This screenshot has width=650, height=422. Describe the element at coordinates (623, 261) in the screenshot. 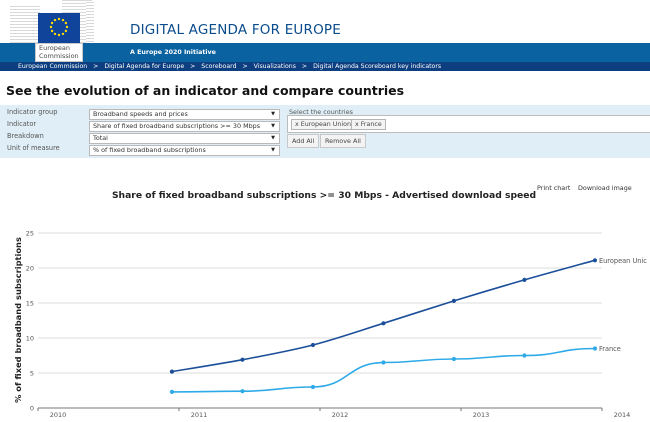

I see `series-label-european-union: European Unic` at that location.